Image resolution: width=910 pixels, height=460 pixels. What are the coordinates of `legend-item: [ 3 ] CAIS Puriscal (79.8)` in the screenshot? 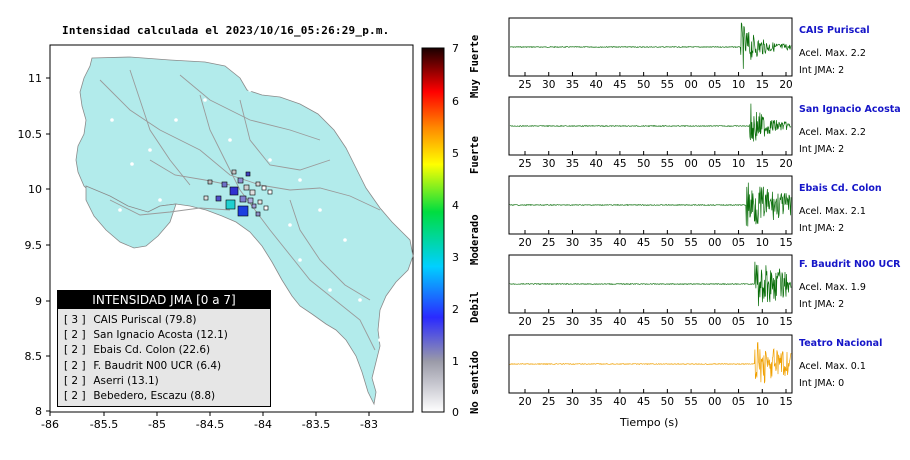 It's located at (130, 320).